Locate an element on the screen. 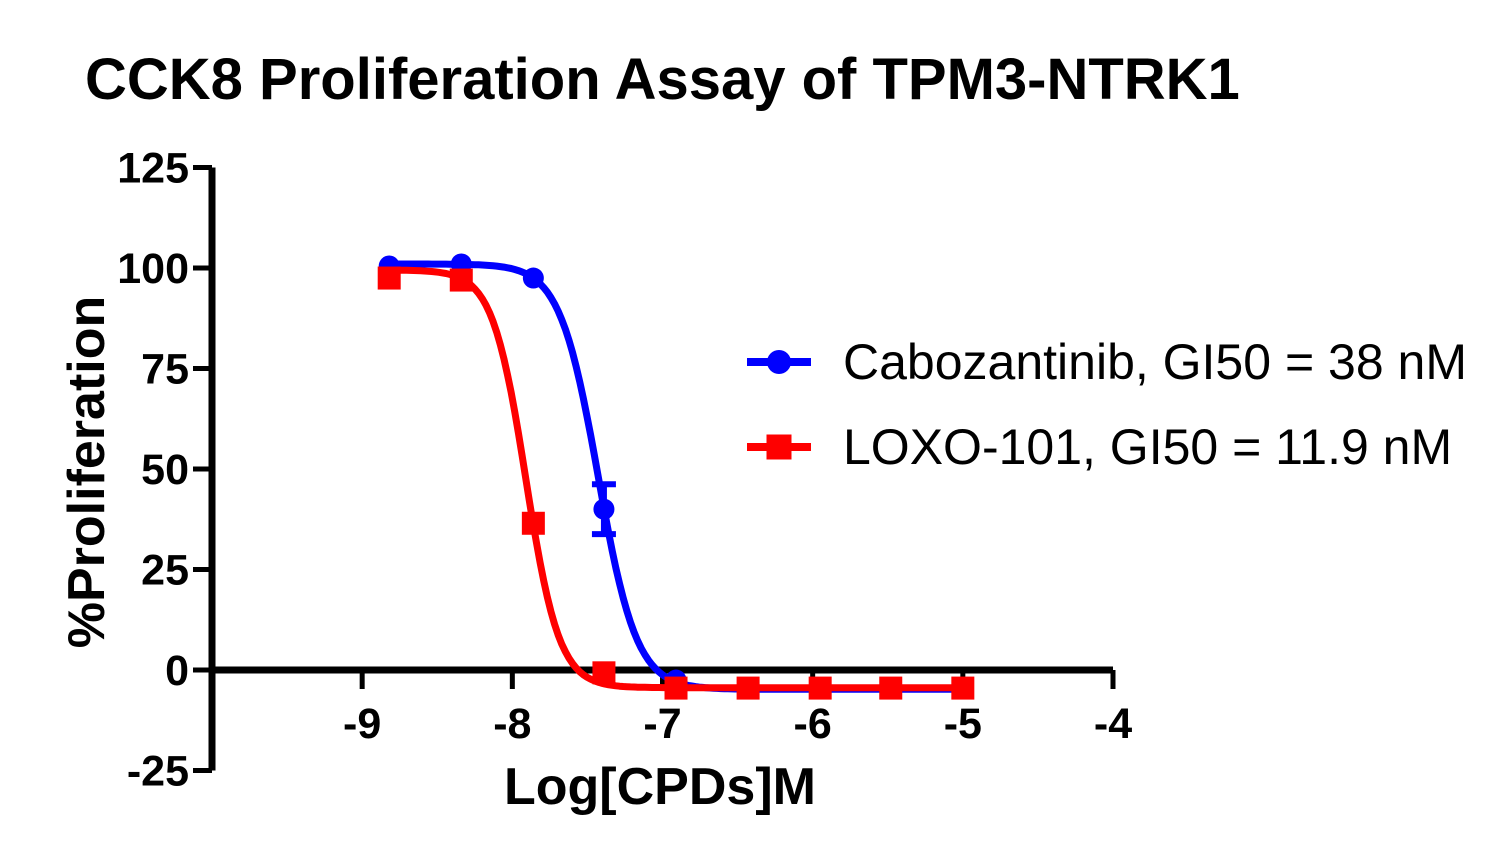  legend-marker-square is located at coordinates (779, 447).